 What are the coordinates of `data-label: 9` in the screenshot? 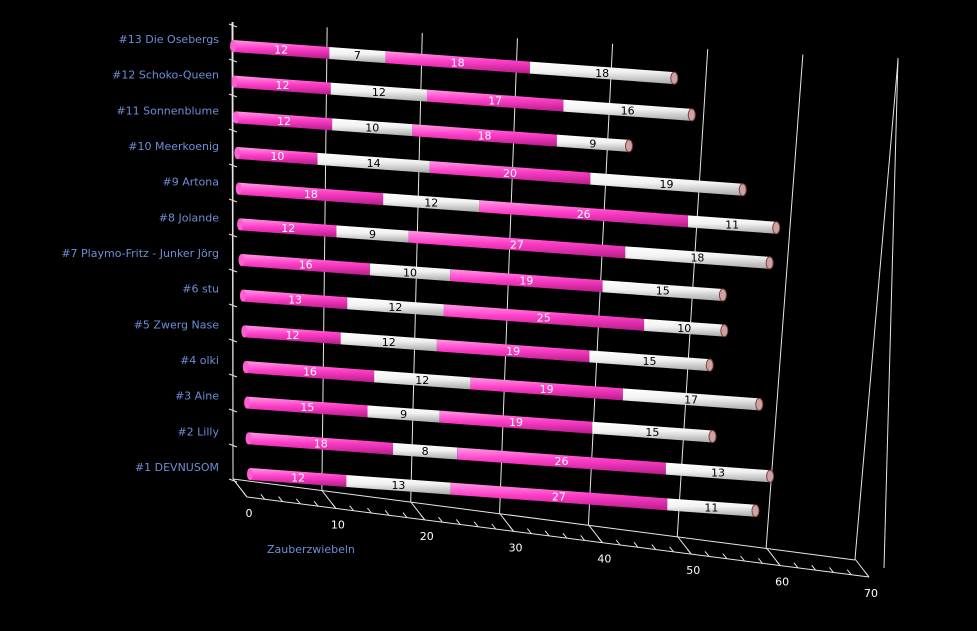 It's located at (592, 143).